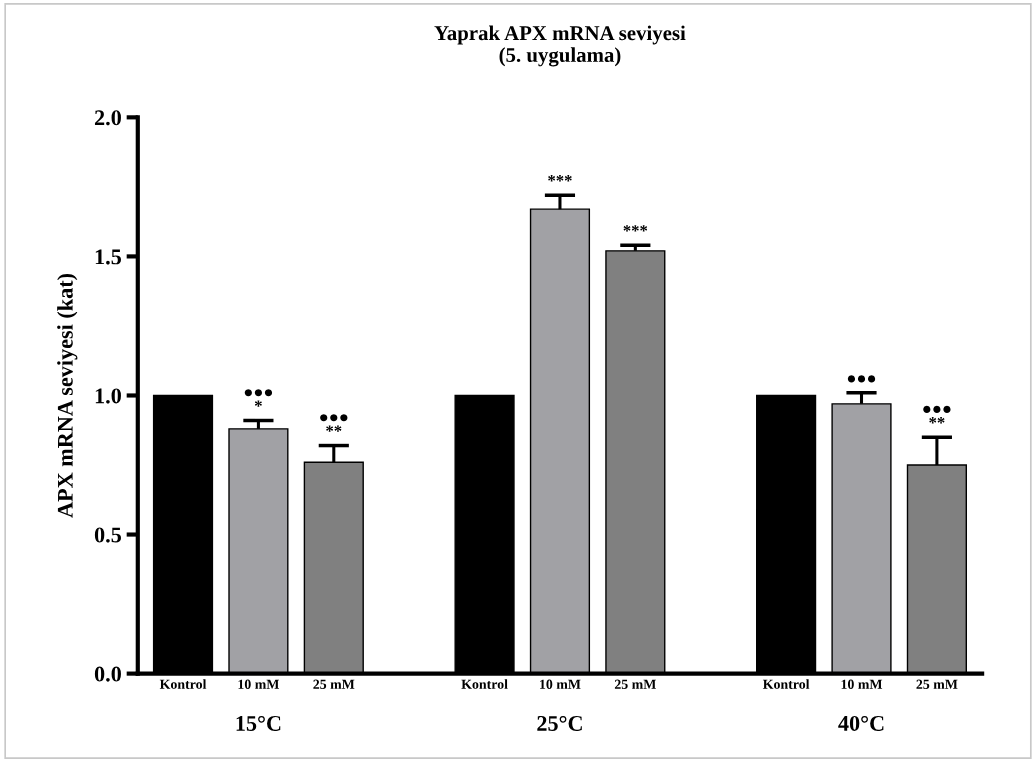 The image size is (1036, 762). Describe the element at coordinates (108, 396) in the screenshot. I see `y-tick-label: 1.0` at that location.